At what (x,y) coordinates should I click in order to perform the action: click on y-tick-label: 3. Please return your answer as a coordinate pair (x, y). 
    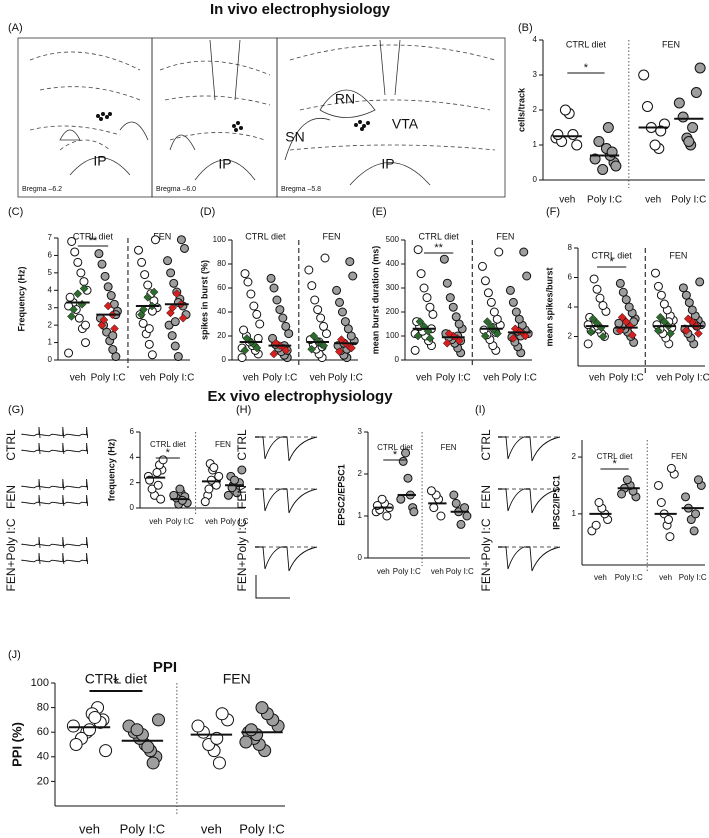
    Looking at the image, I should click on (535, 74).